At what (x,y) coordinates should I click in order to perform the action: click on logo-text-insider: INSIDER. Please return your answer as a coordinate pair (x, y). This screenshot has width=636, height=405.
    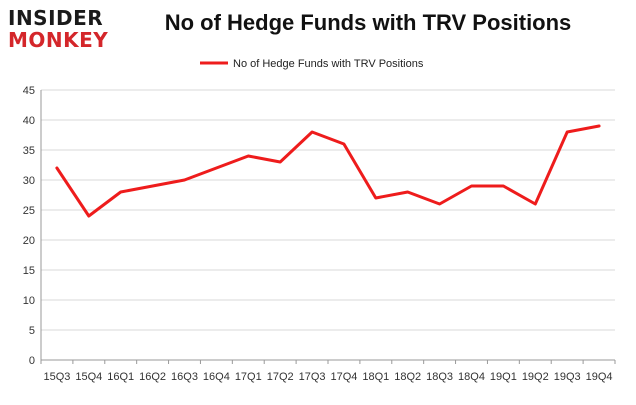
    Looking at the image, I should click on (56, 18).